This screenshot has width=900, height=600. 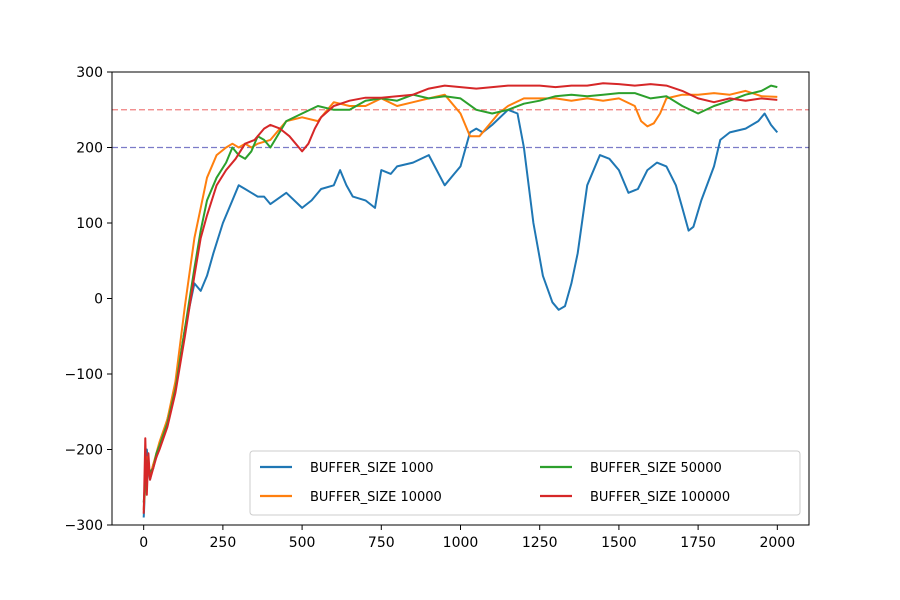 What do you see at coordinates (98, 300) in the screenshot?
I see `y-tick-label: 0` at bounding box center [98, 300].